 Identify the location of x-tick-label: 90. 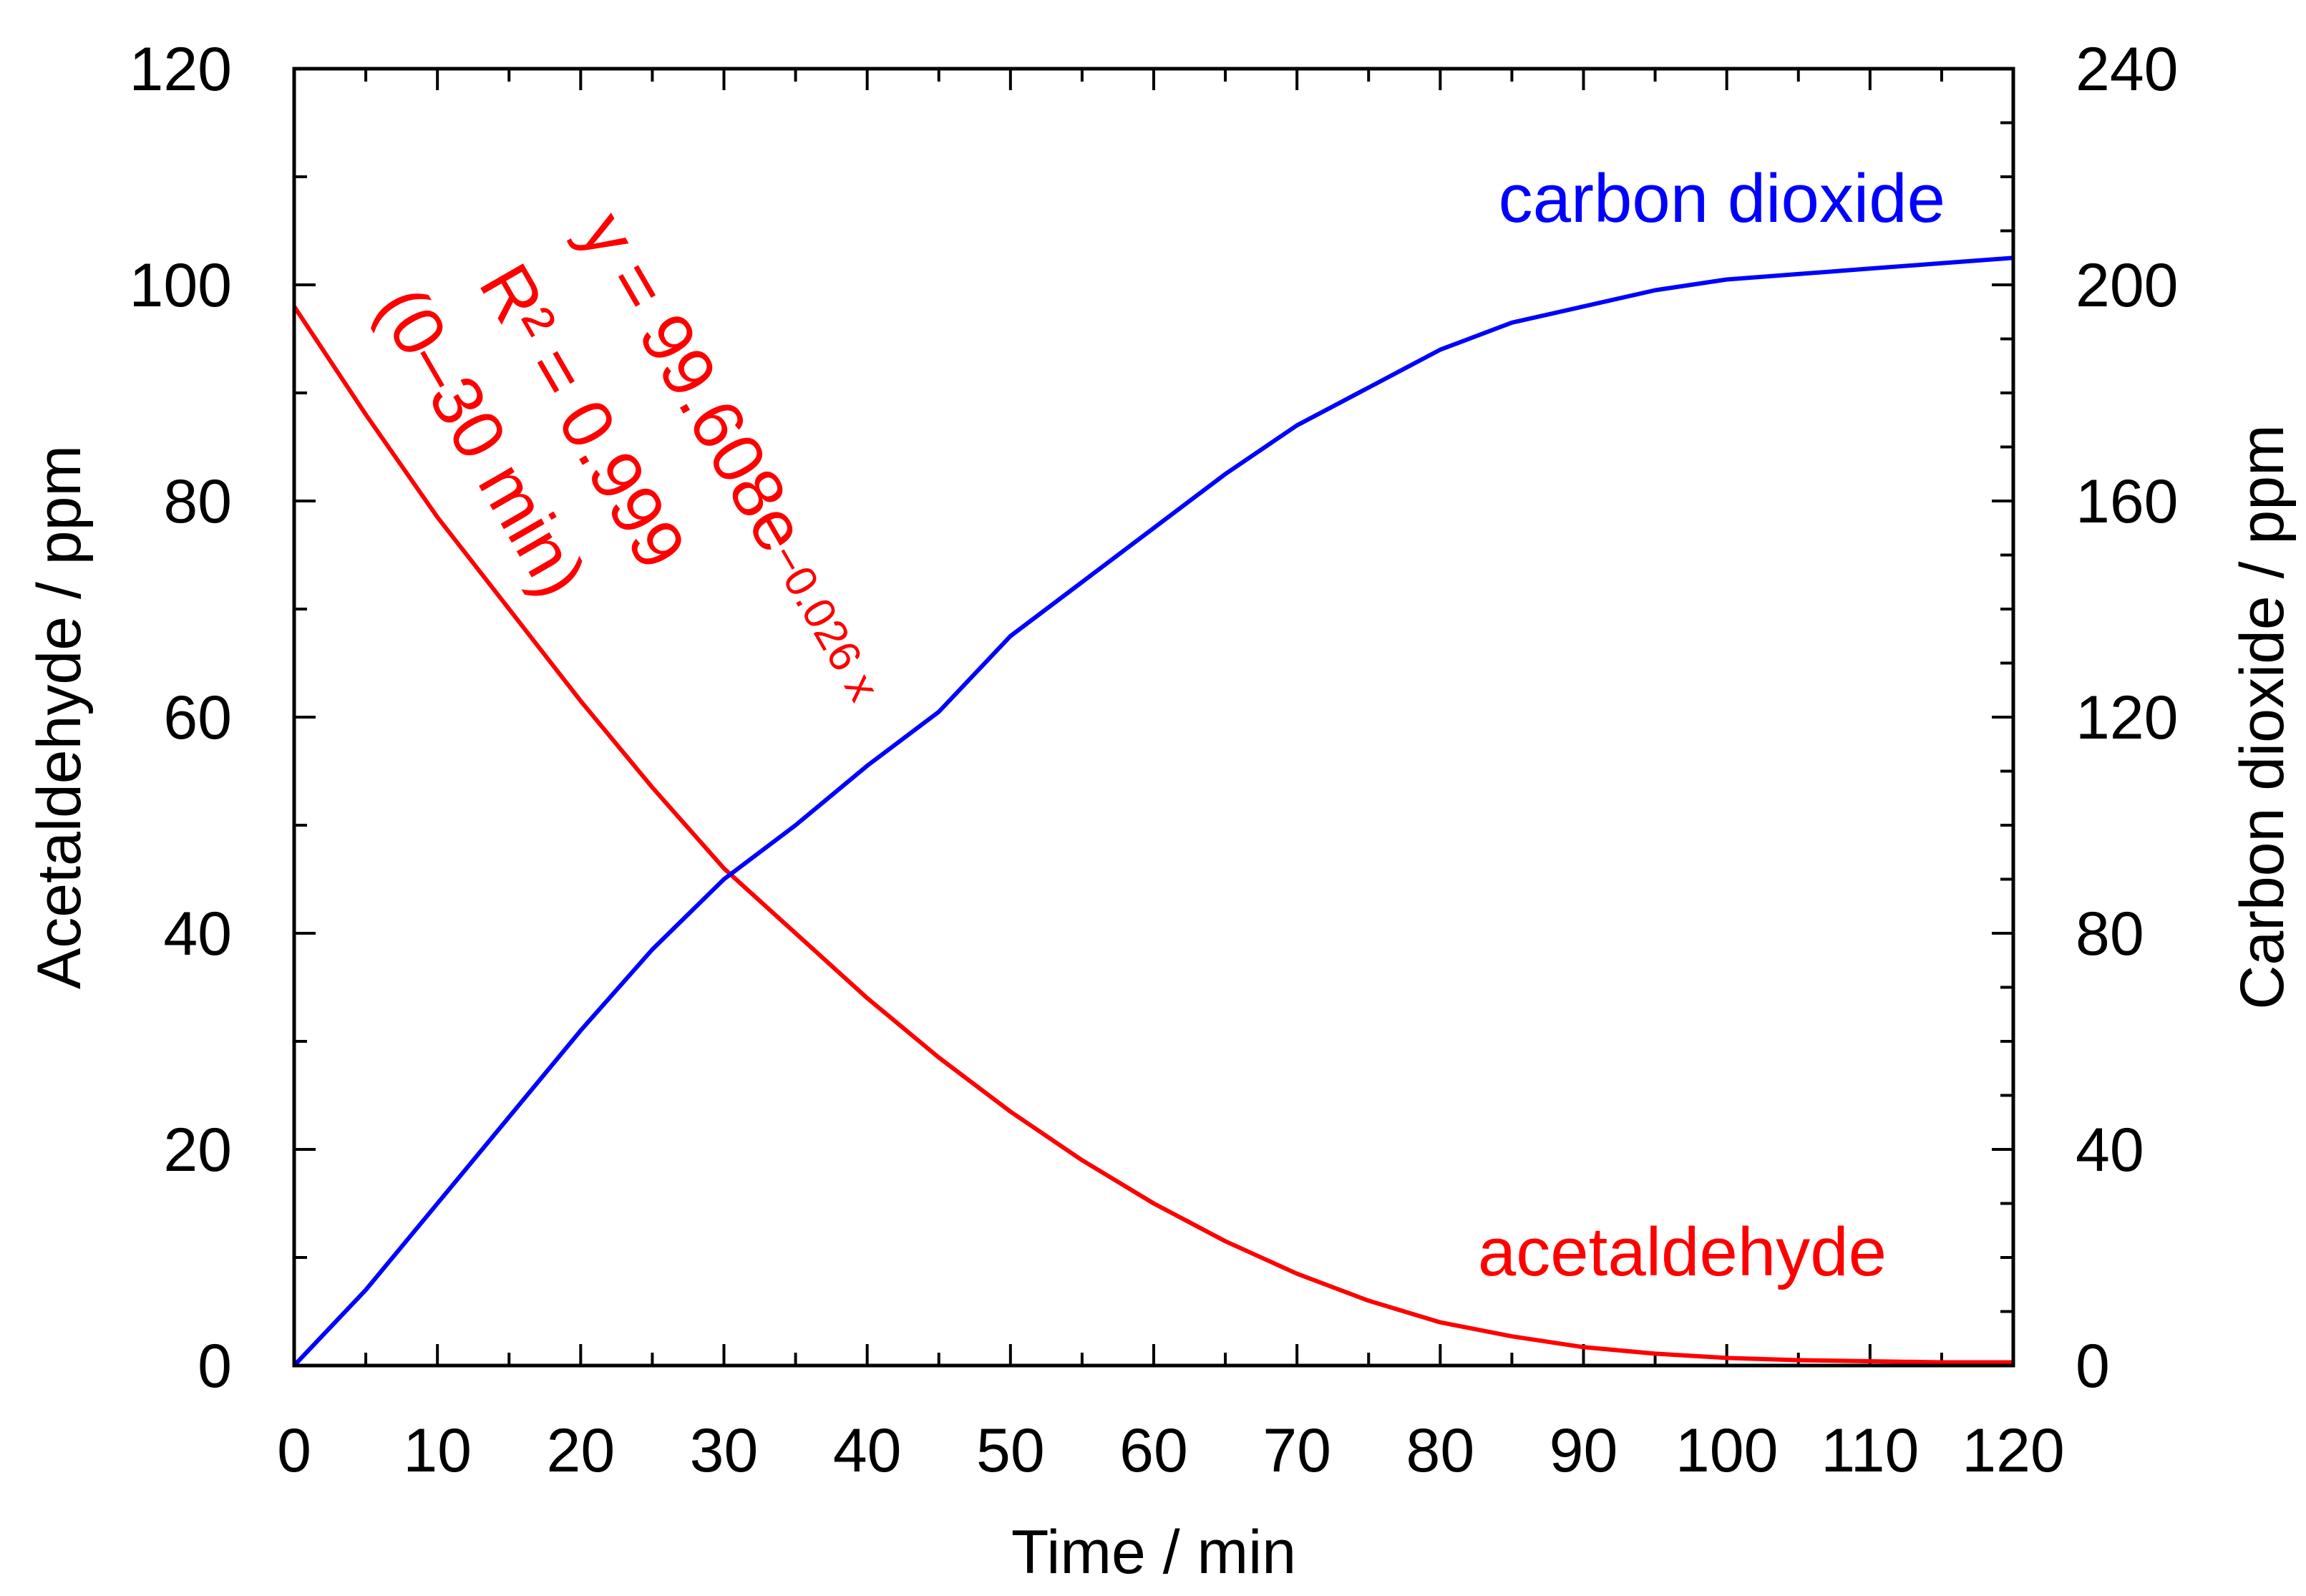
(1584, 1450).